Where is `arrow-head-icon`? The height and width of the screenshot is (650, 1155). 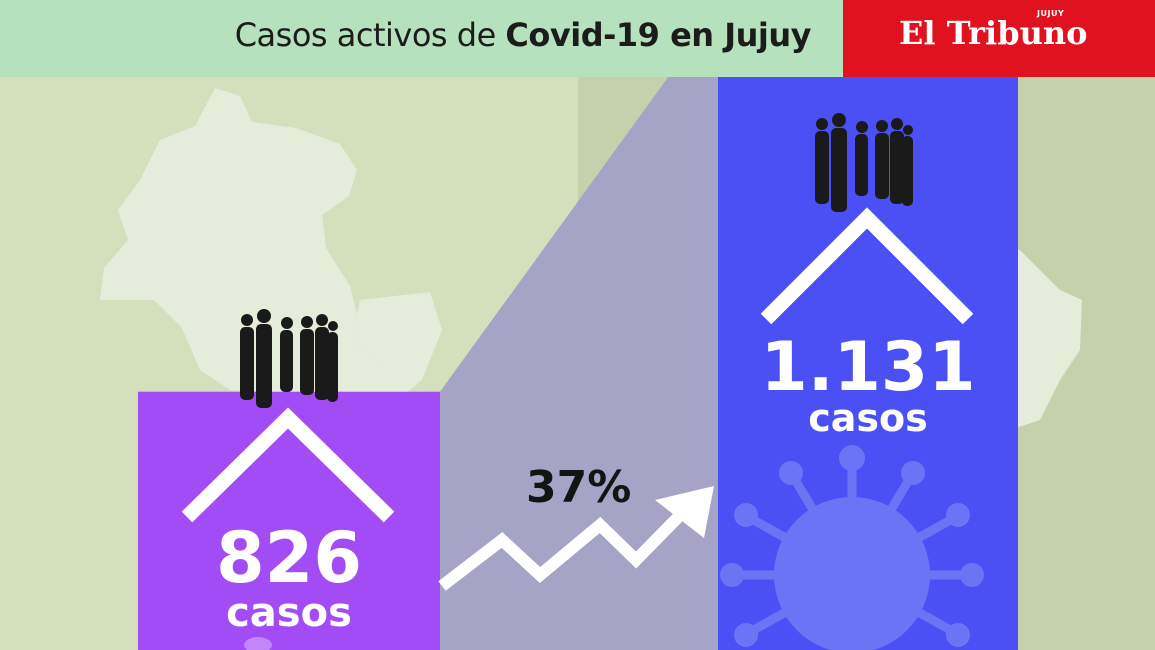 arrow-head-icon is located at coordinates (684, 512).